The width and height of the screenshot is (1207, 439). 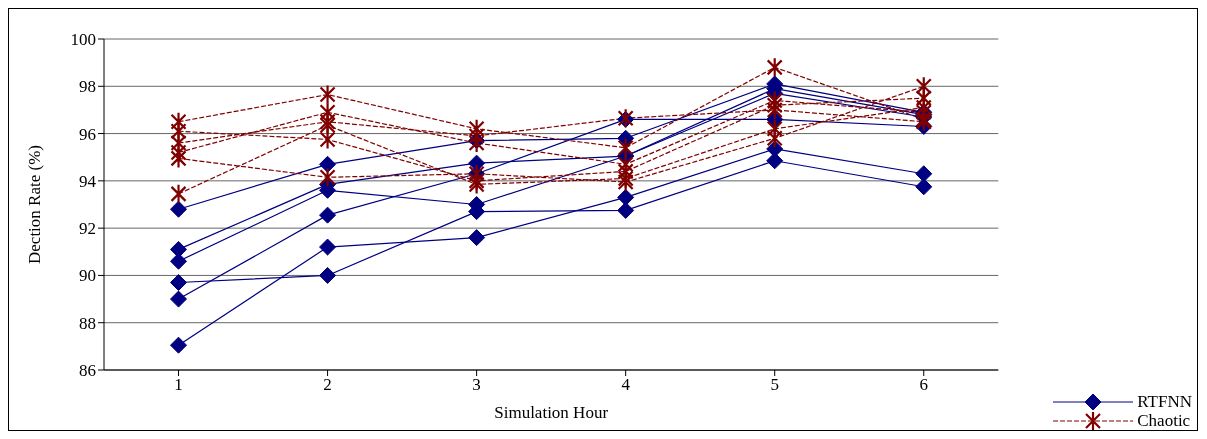 I want to click on x-tick-label: 1, so click(x=178, y=385).